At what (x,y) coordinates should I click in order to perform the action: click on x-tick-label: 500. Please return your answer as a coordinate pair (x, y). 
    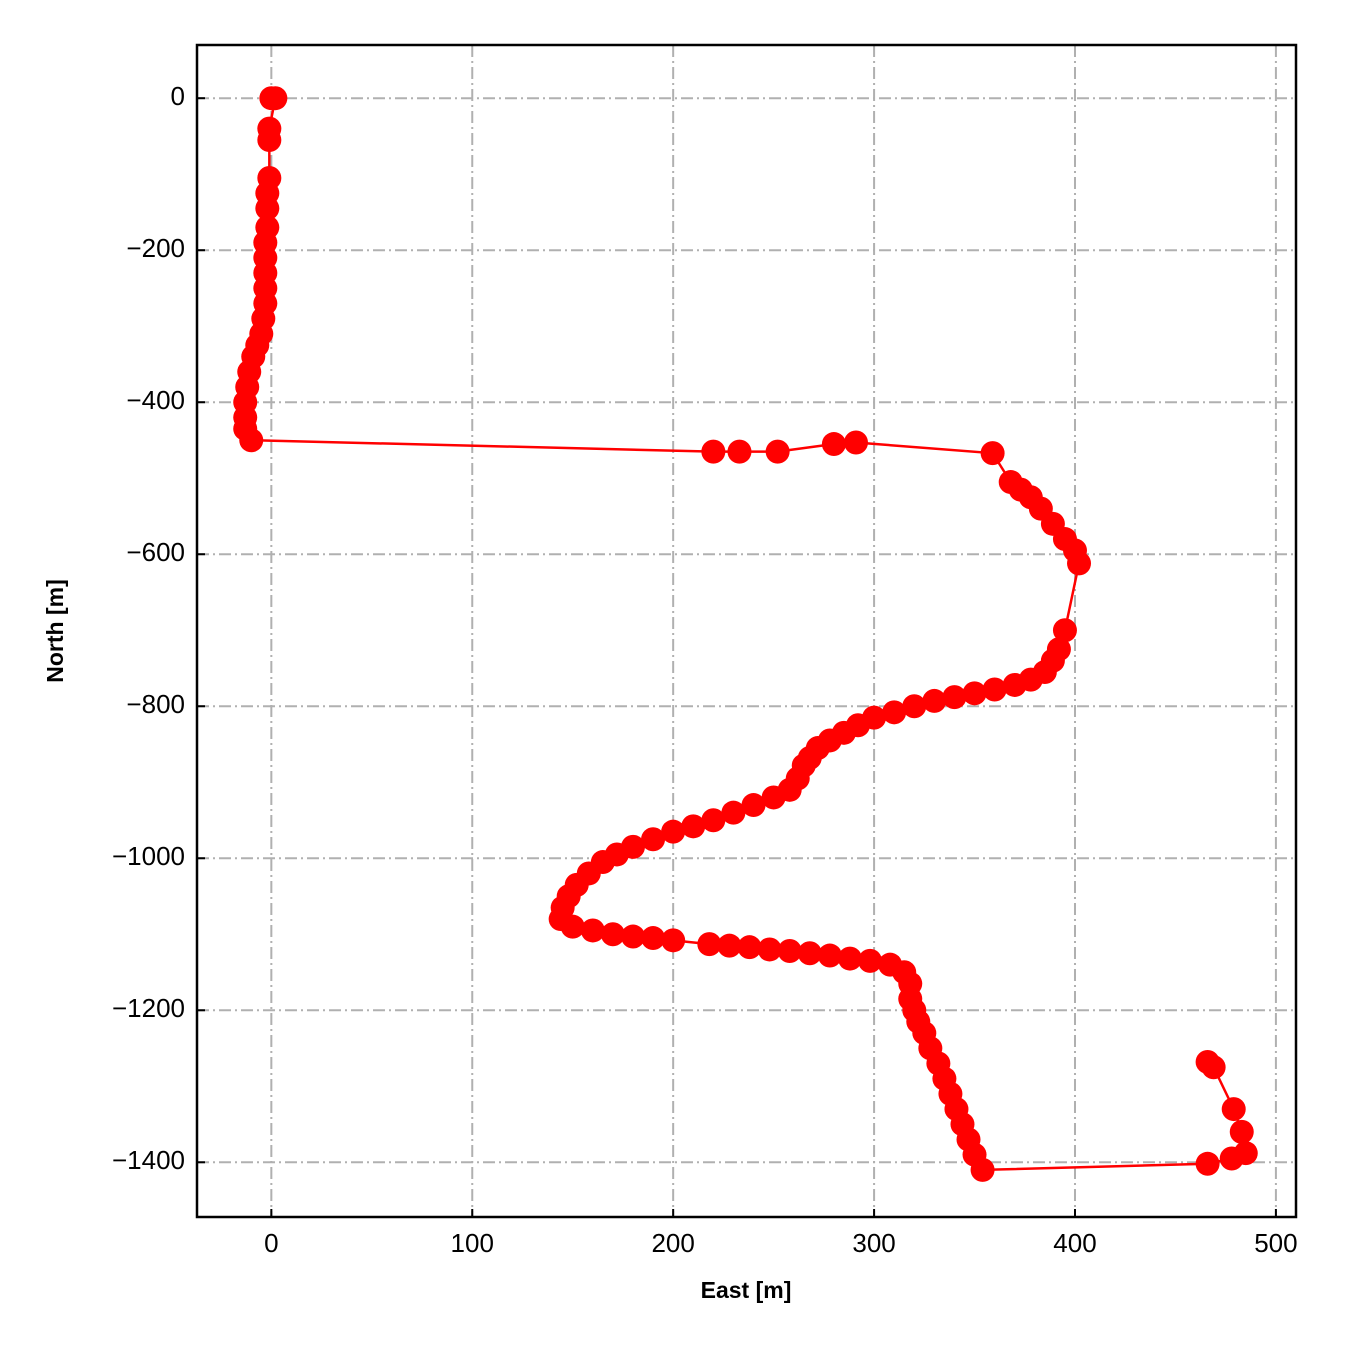
    Looking at the image, I should click on (1275, 1243).